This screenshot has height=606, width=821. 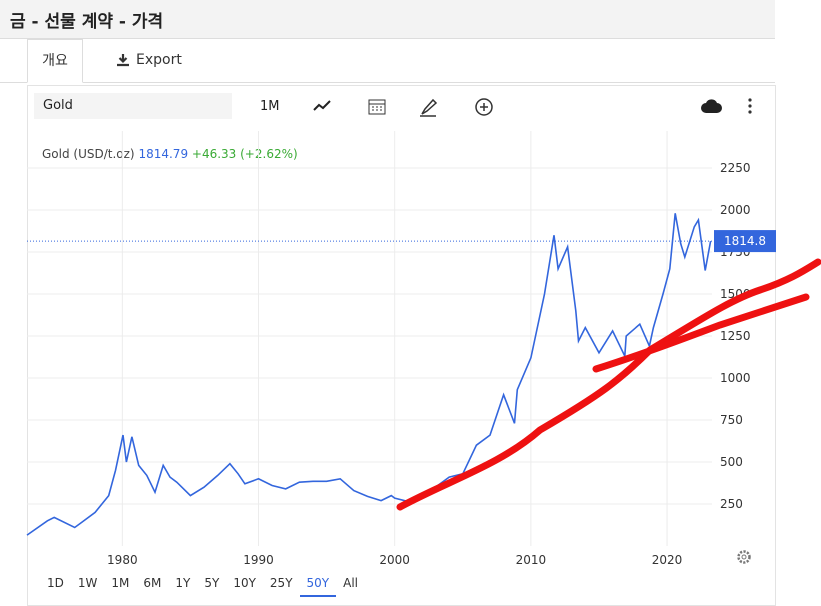 What do you see at coordinates (183, 583) in the screenshot?
I see `range-button: 1Y` at bounding box center [183, 583].